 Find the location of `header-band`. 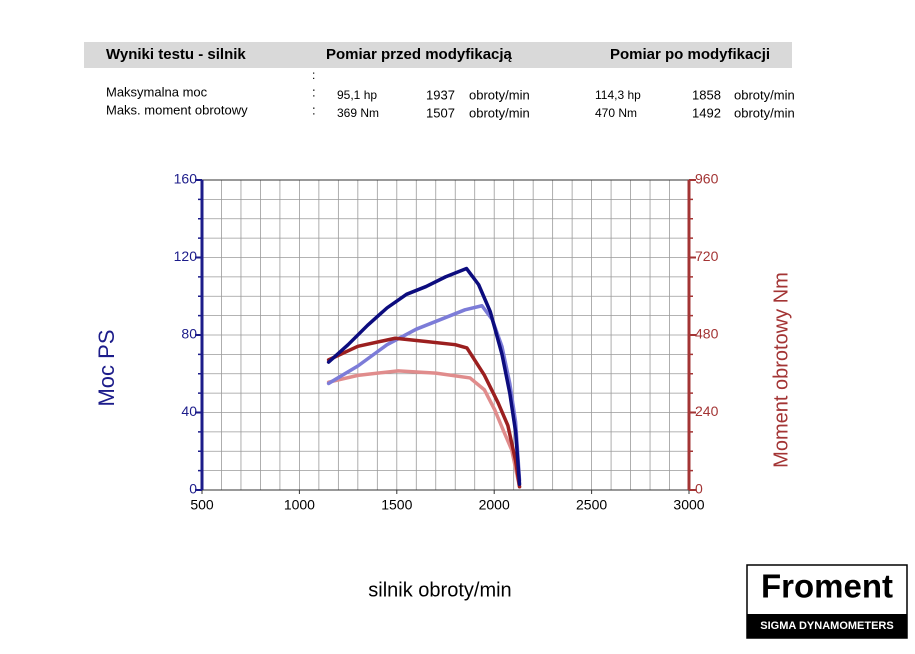

header-band is located at coordinates (438, 55).